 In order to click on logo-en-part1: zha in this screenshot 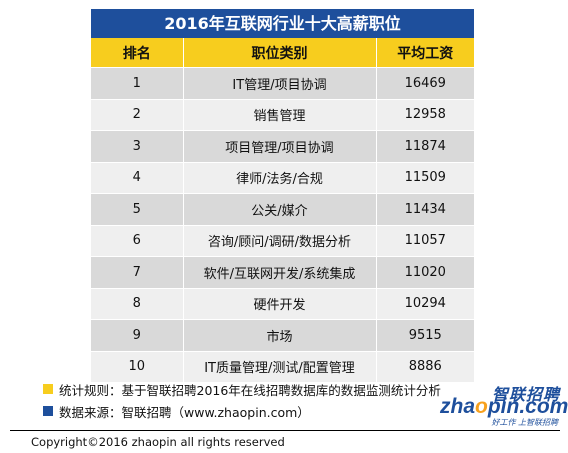, I will do `click(458, 406)`.